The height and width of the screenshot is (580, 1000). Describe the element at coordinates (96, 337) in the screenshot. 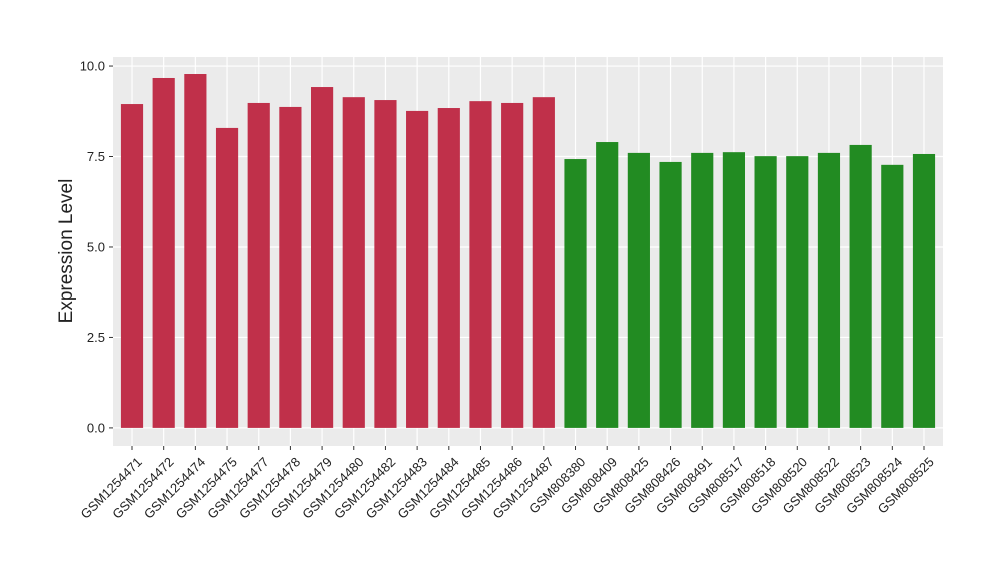

I see `y-tick-label: 2.5` at that location.